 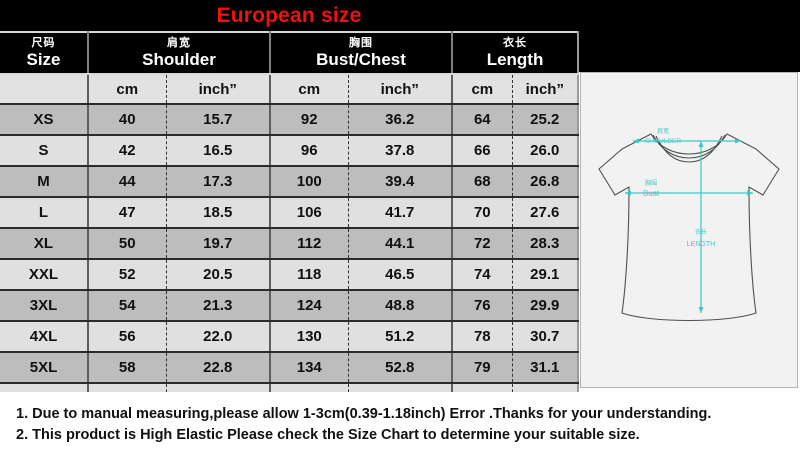 What do you see at coordinates (309, 213) in the screenshot?
I see `cell-bust-cm: 106` at bounding box center [309, 213].